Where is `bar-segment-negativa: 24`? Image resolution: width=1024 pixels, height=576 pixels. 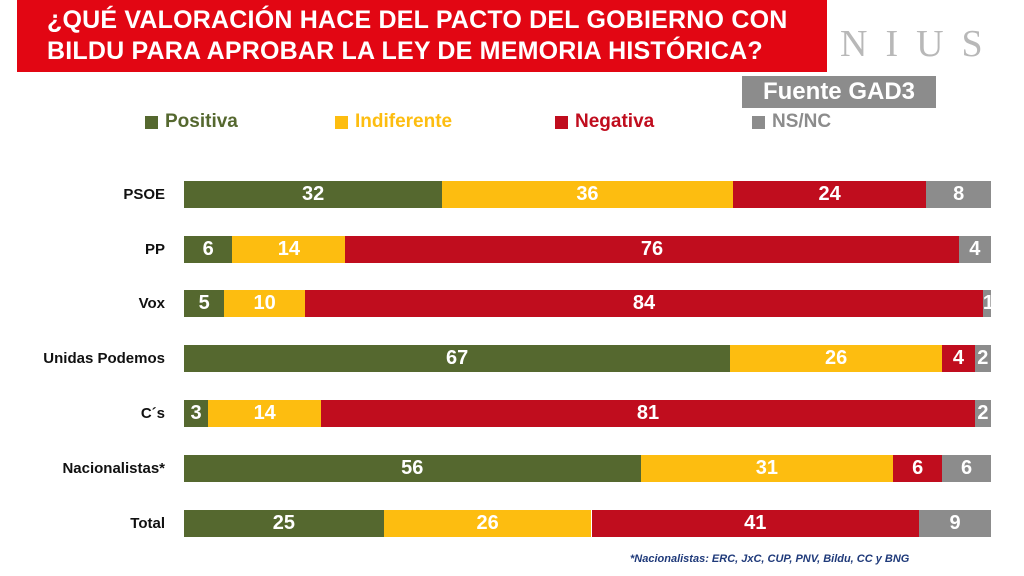 bar-segment-negativa: 24 is located at coordinates (829, 194).